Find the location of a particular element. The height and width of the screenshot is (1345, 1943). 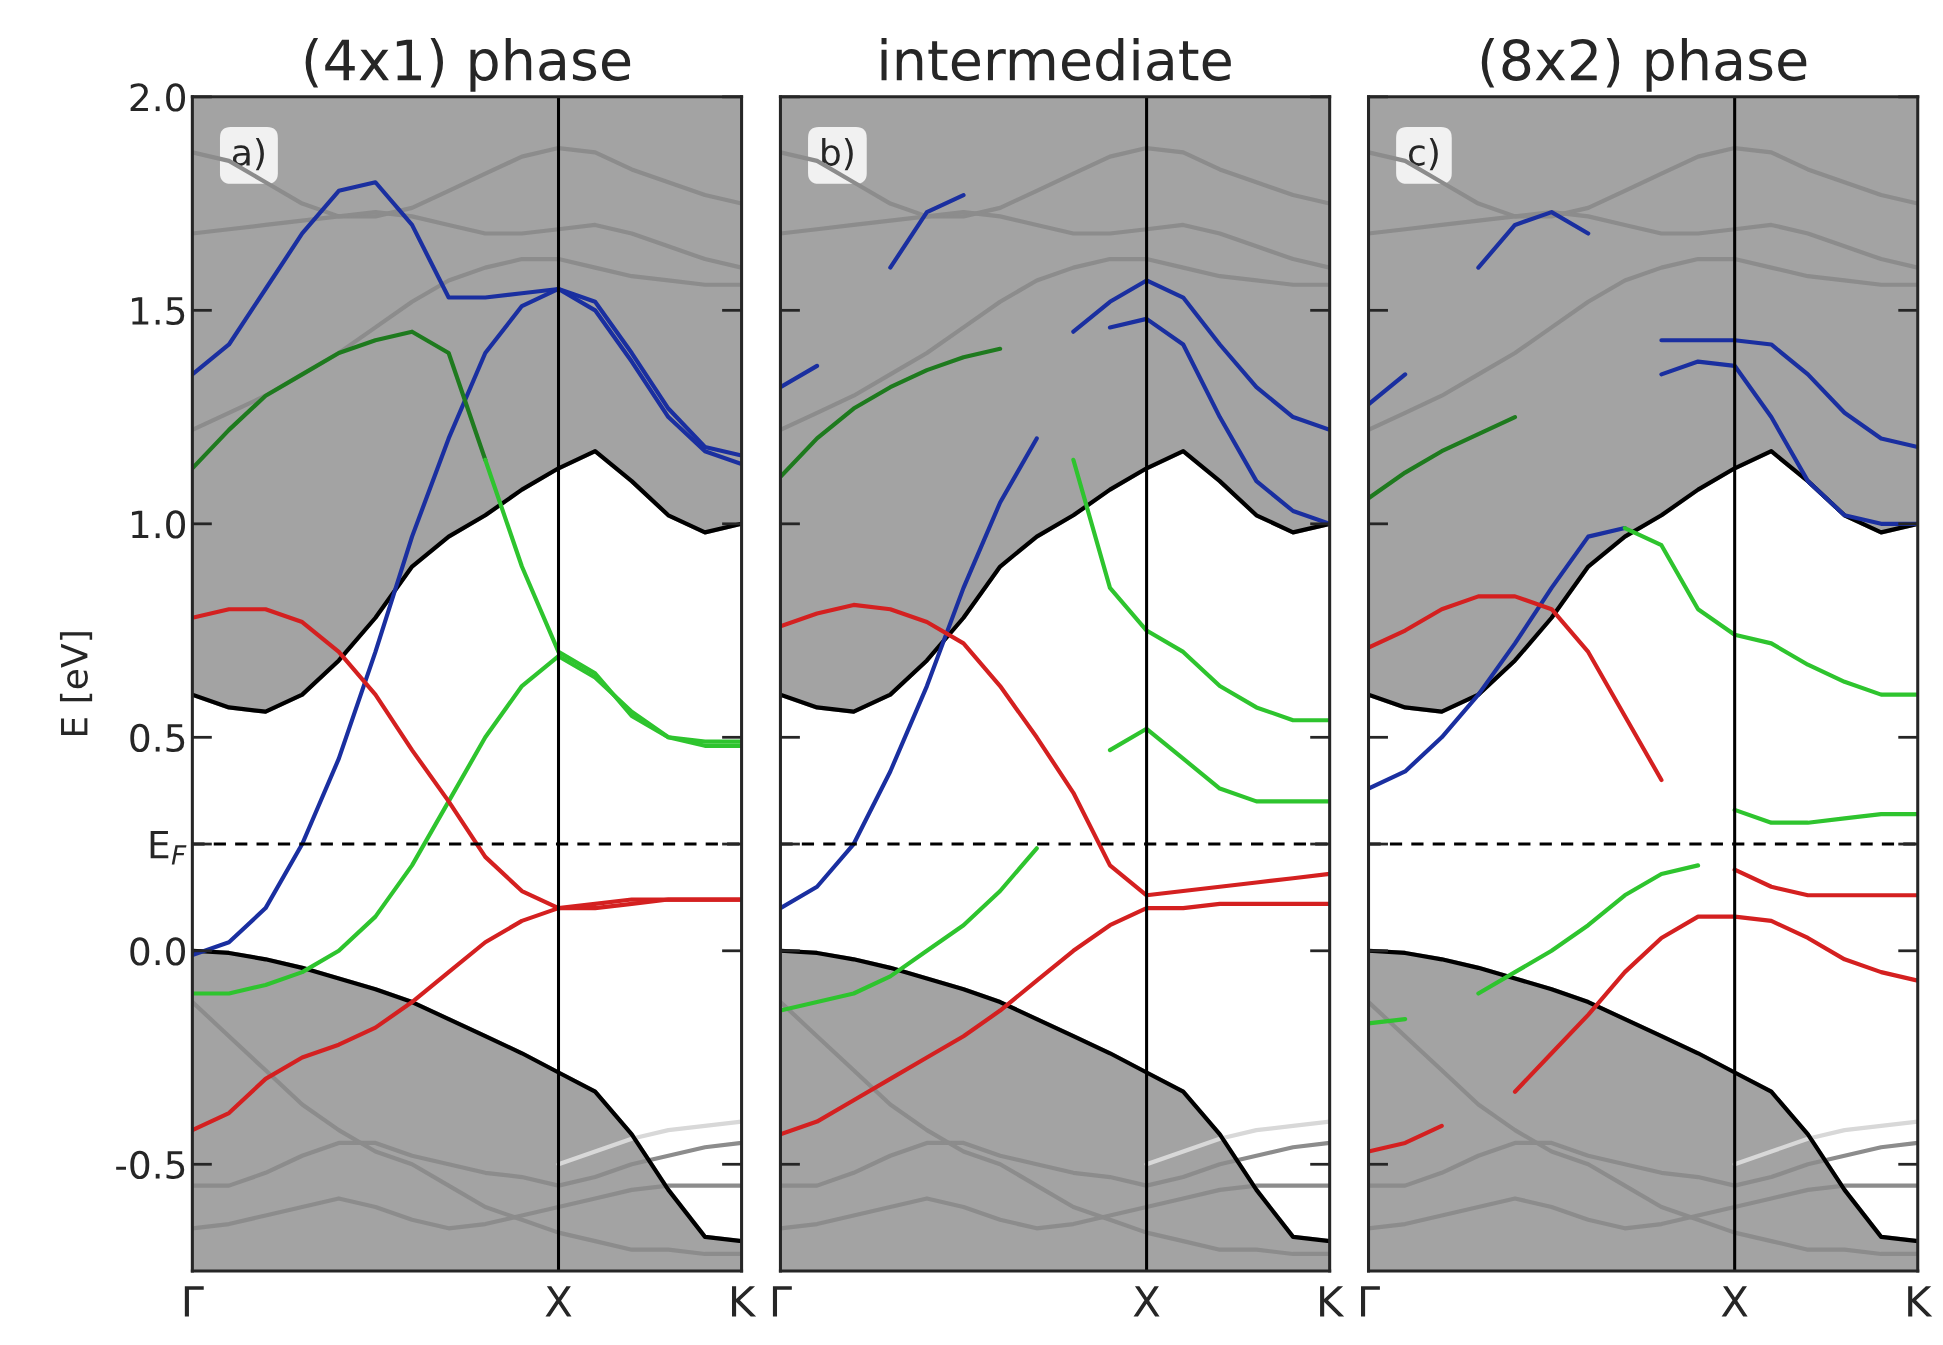

y-axis-title: E [eV] is located at coordinates (76, 684).